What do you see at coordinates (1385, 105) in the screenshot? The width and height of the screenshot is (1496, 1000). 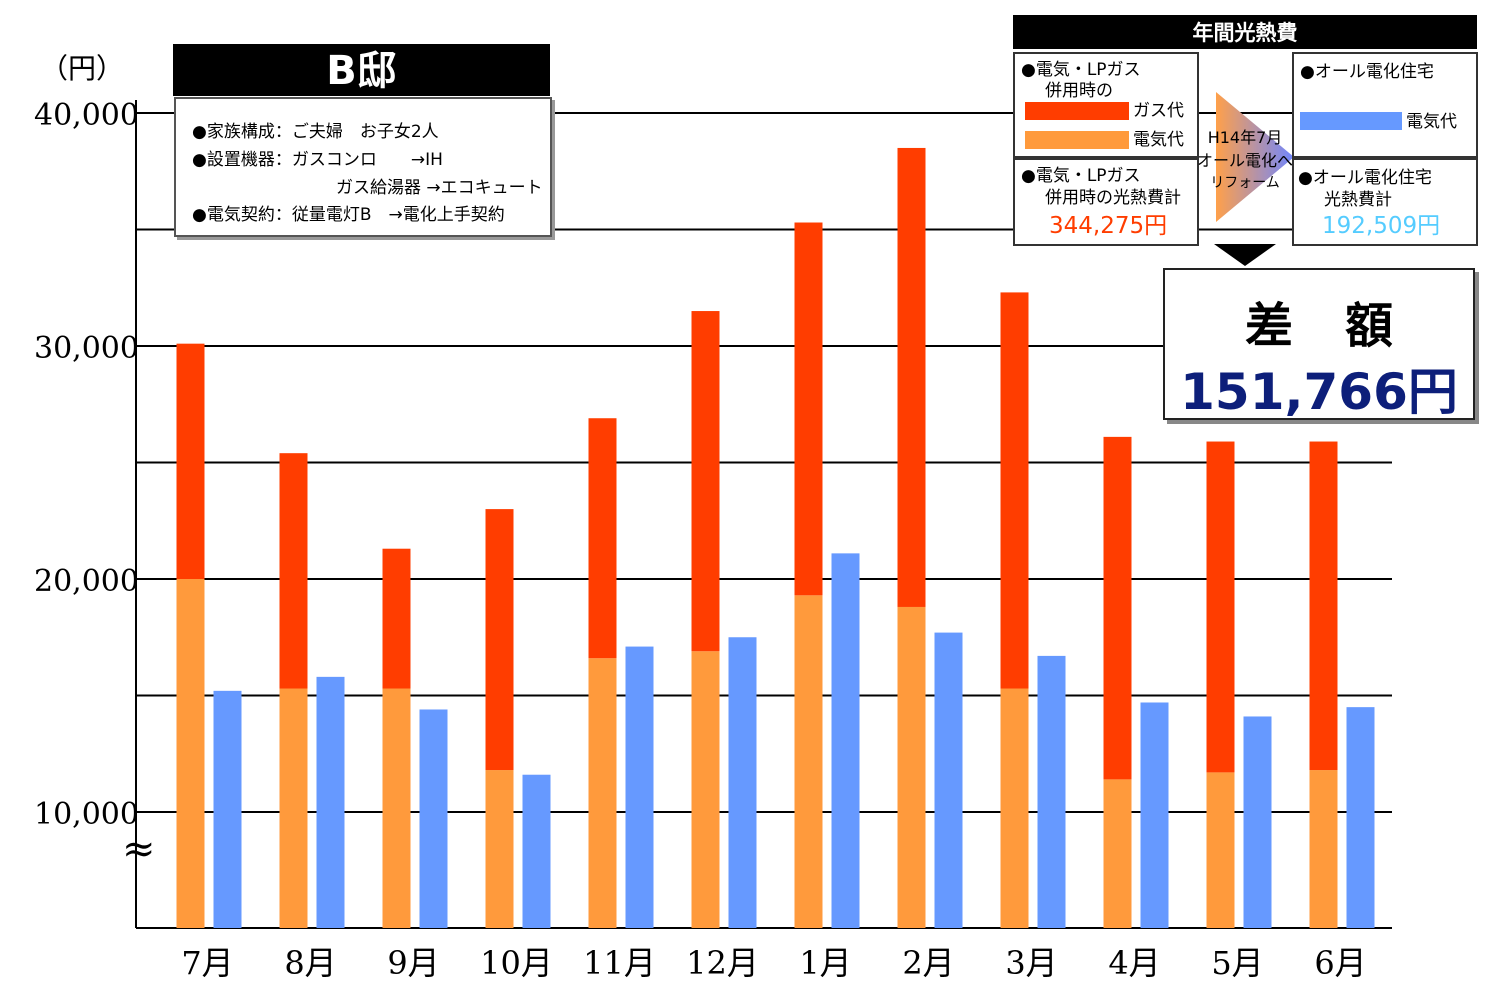 I see `legend-allelec-box: ●オール電化住宅 電気代` at bounding box center [1385, 105].